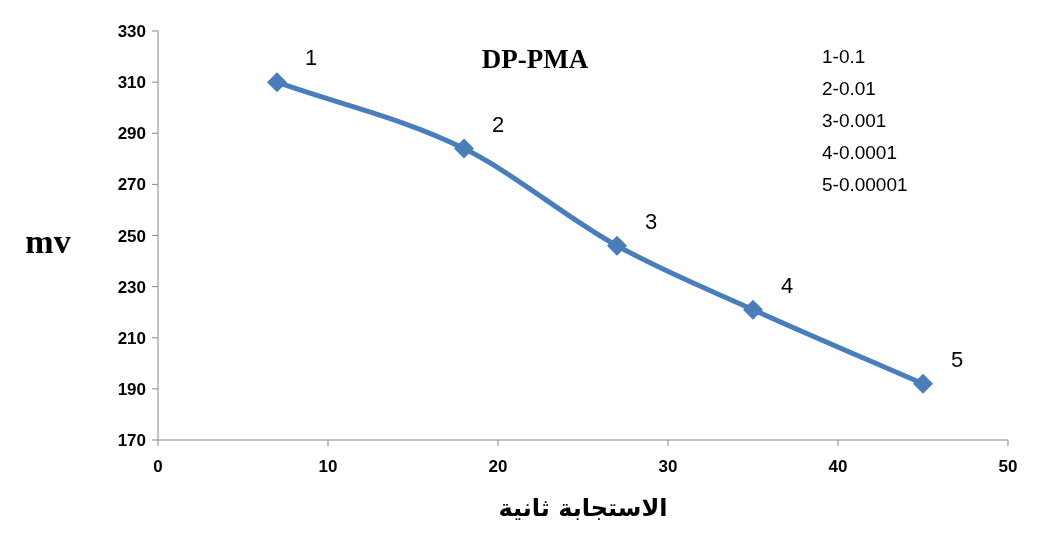 This screenshot has height=533, width=1051. What do you see at coordinates (787, 285) in the screenshot?
I see `annotation: 4` at bounding box center [787, 285].